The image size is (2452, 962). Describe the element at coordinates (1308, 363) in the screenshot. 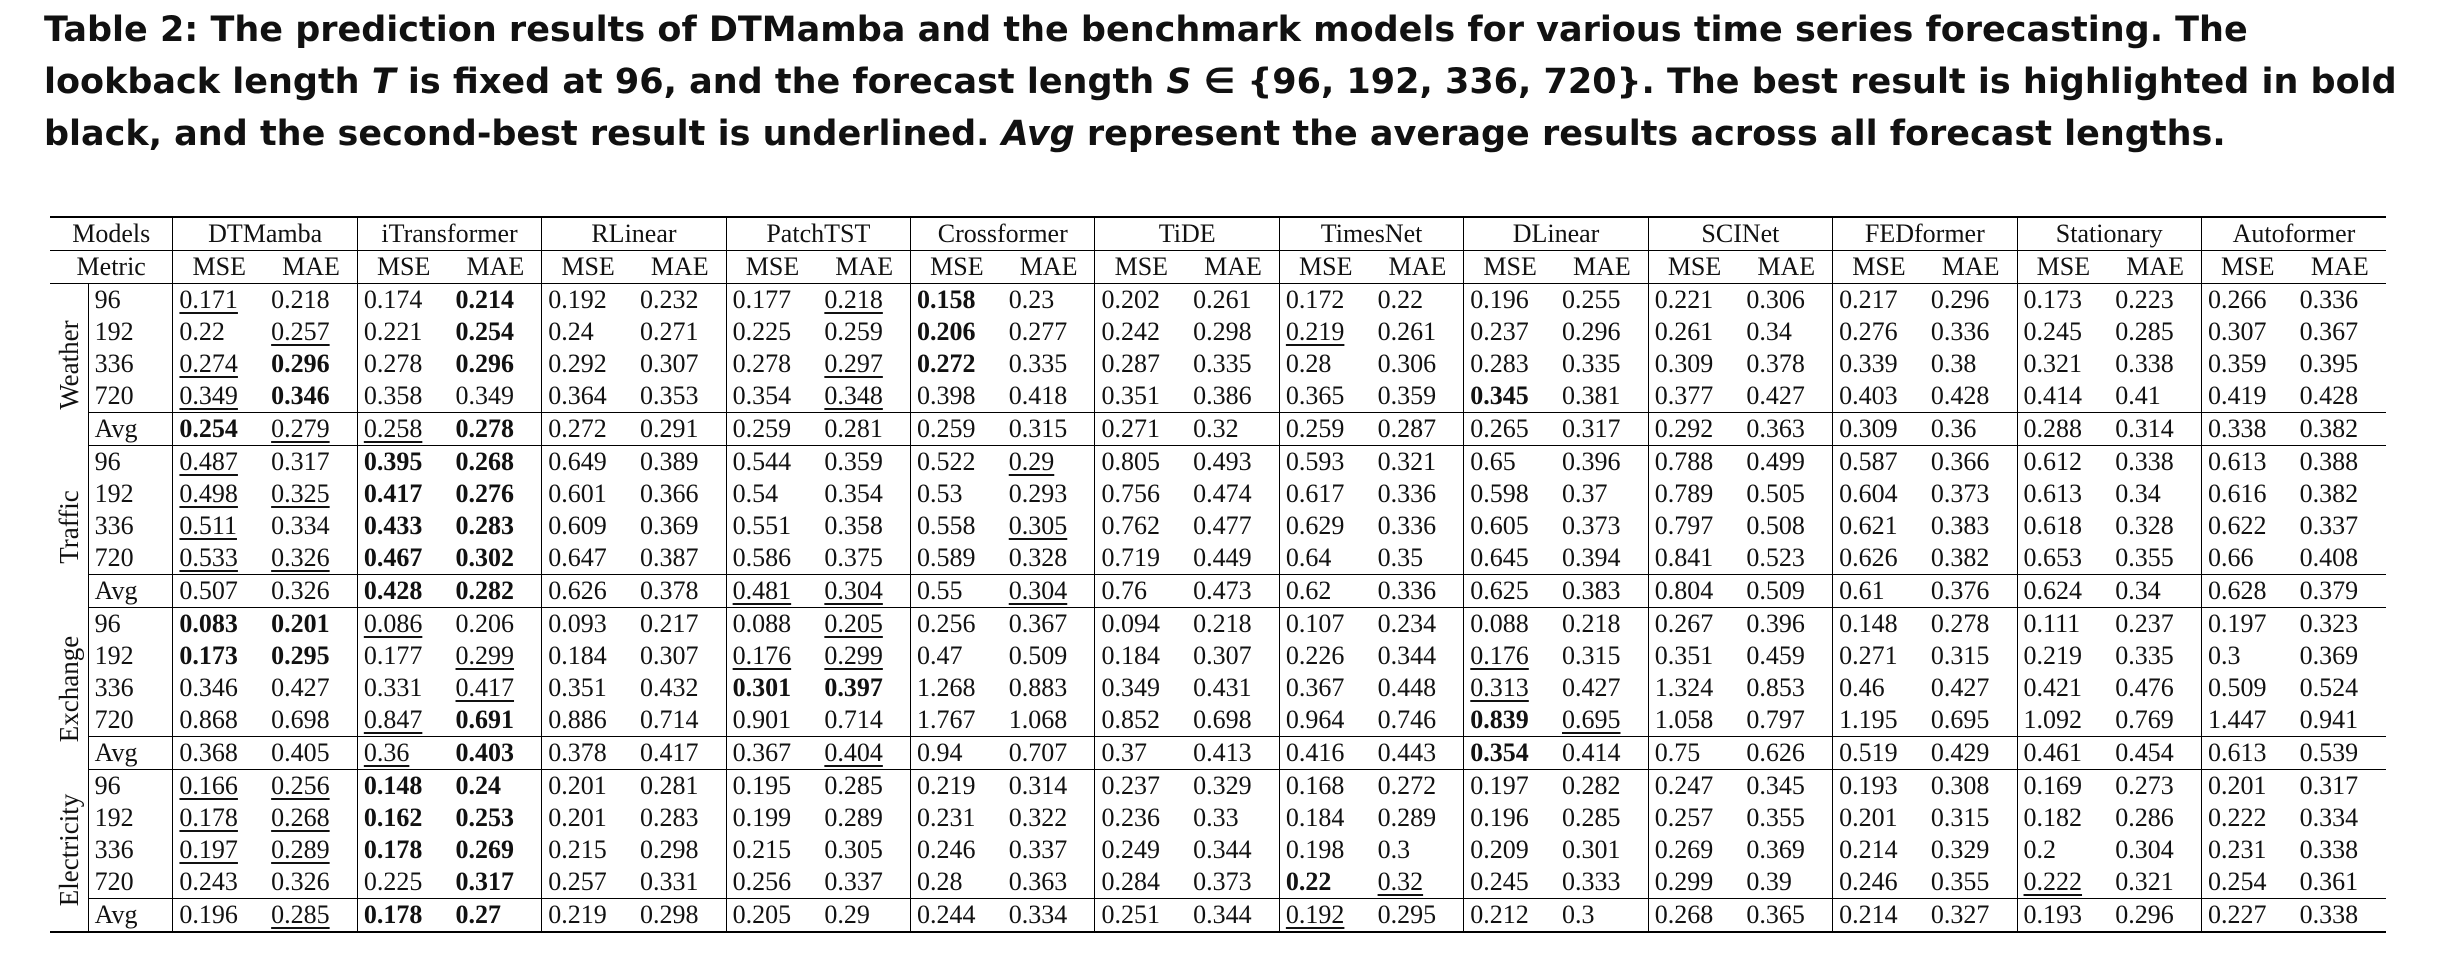

I see `result-value: 0.28` at that location.